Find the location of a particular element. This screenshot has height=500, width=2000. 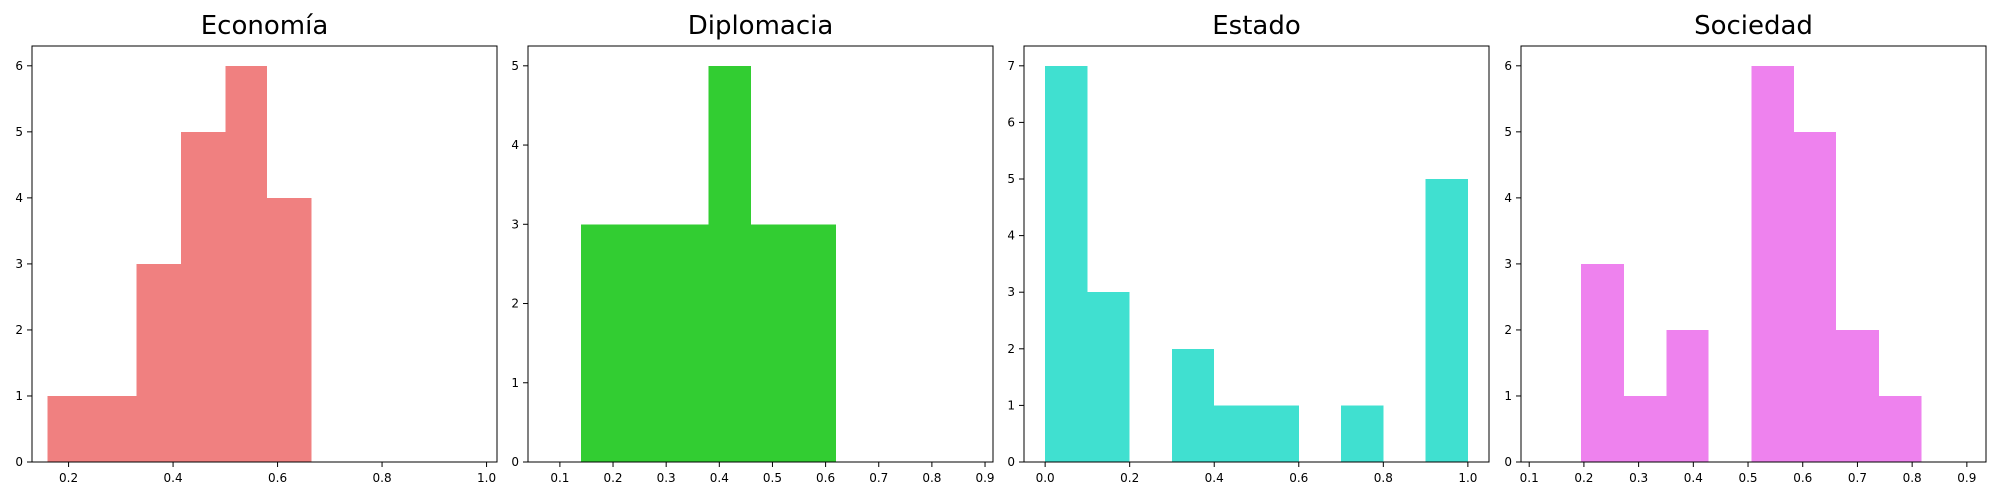

y-tick-label: 7 is located at coordinates (1011, 66).